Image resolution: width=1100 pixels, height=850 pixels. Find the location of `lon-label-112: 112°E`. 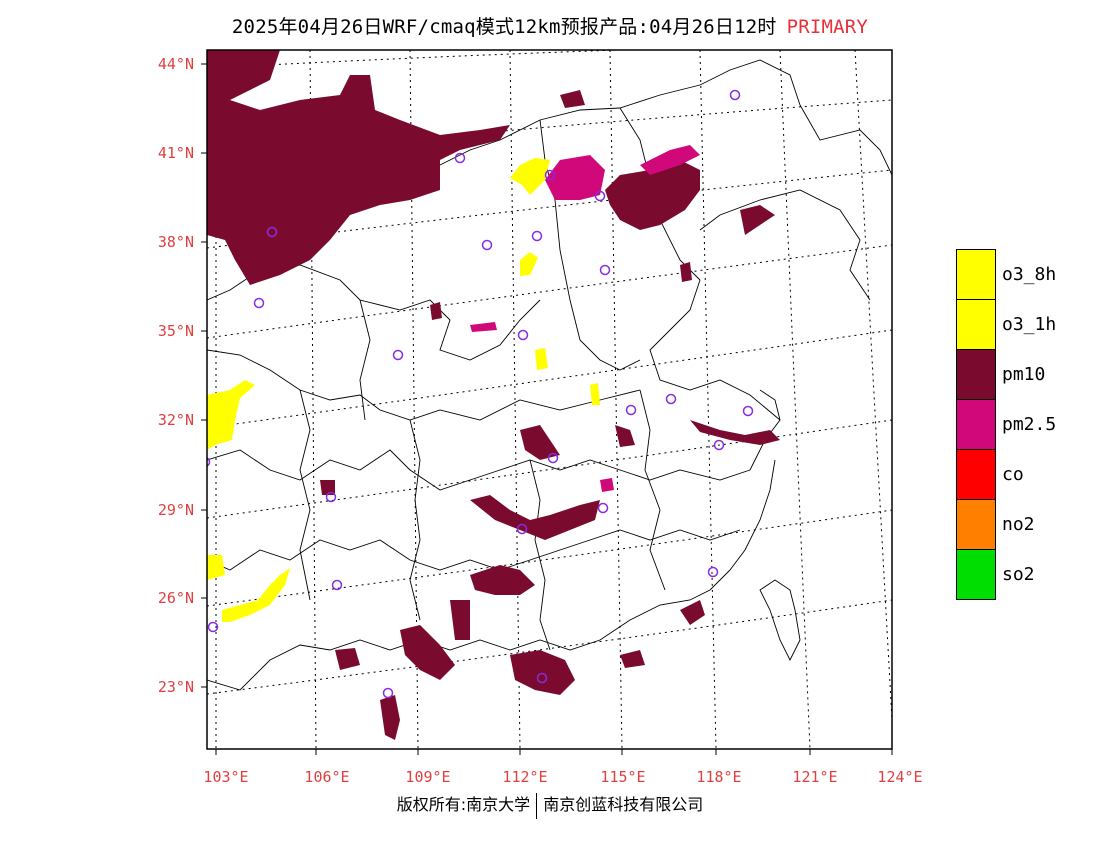

lon-label-112: 112°E is located at coordinates (524, 777).